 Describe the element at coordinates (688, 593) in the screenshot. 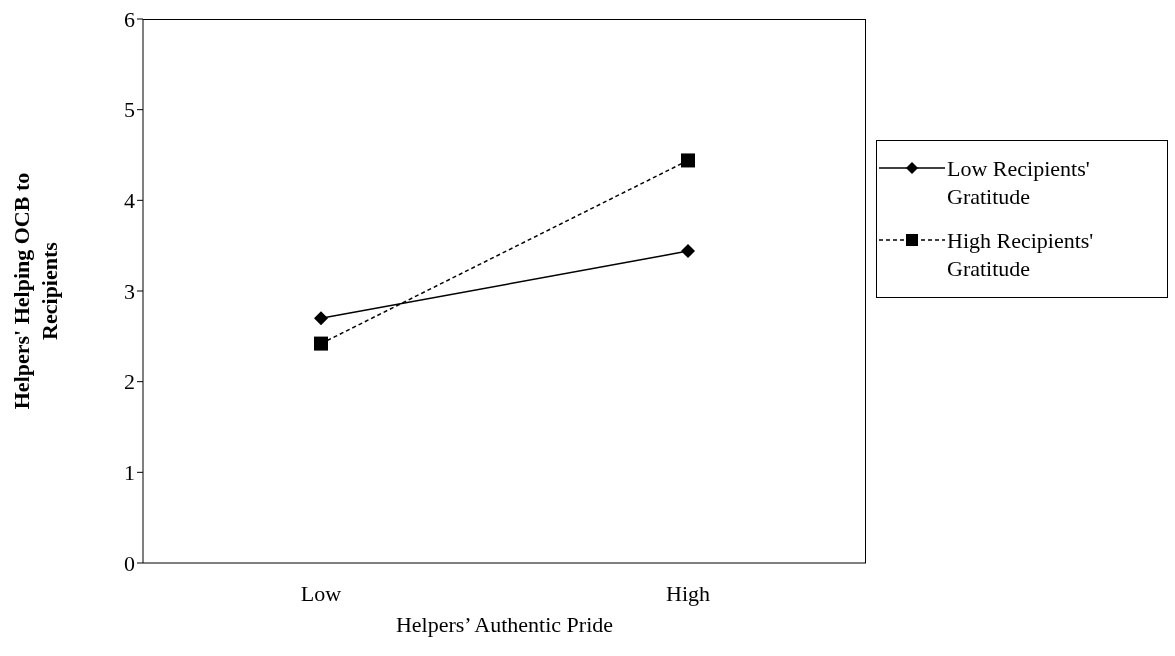

I see `x-tick-label: High` at that location.